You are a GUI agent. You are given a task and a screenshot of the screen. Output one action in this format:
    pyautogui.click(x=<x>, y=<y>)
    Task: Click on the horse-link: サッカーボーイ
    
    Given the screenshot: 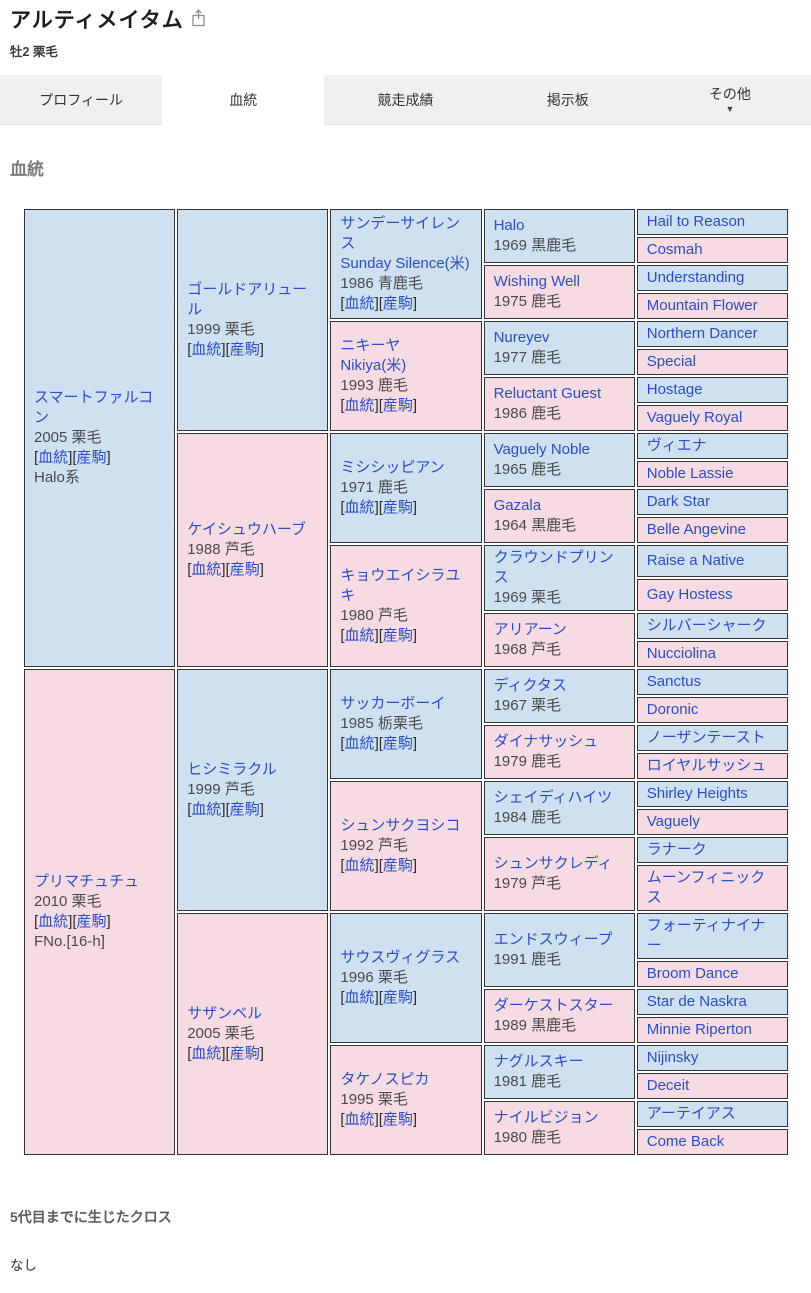 What is the action you would take?
    pyautogui.click(x=393, y=703)
    